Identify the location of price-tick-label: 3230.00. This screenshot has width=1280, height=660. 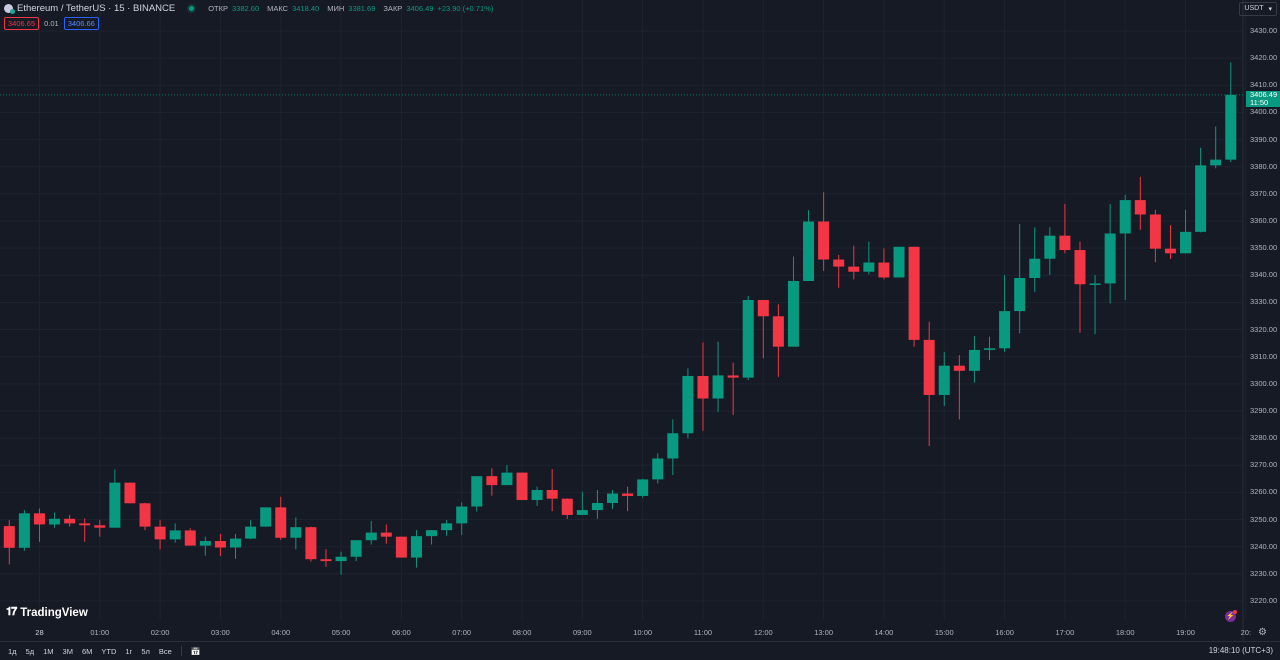
(1264, 573).